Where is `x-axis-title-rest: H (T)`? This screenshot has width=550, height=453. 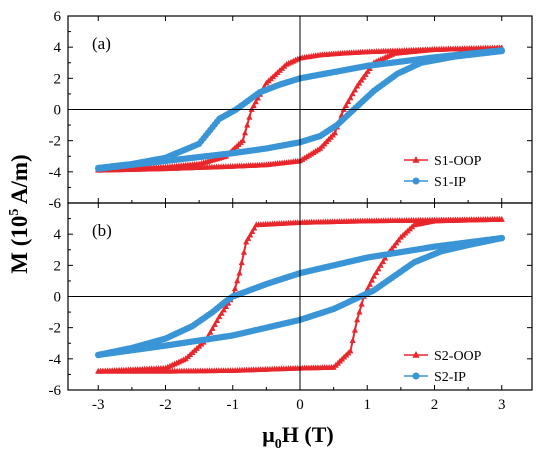 x-axis-title-rest: H (T) is located at coordinates (308, 434).